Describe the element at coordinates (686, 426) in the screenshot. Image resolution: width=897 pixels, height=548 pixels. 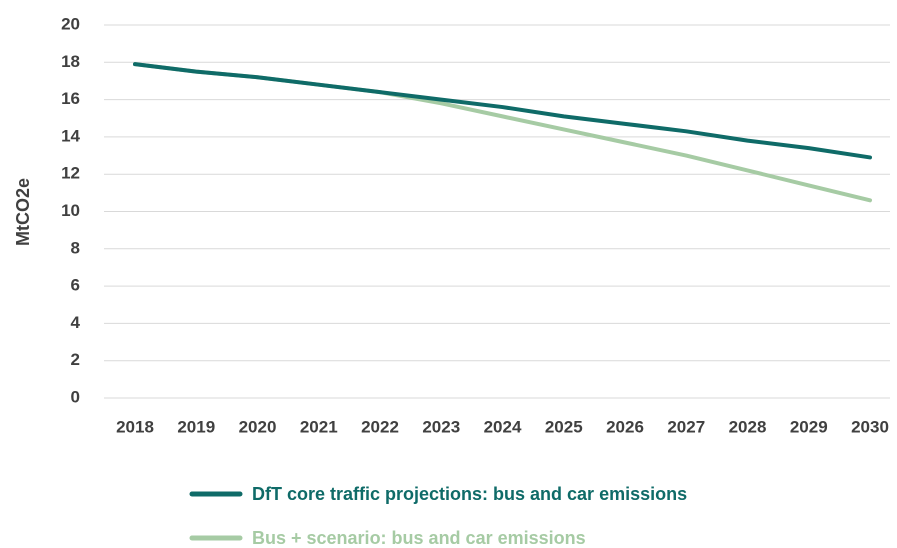
I see `x-tick-label: 2027` at that location.